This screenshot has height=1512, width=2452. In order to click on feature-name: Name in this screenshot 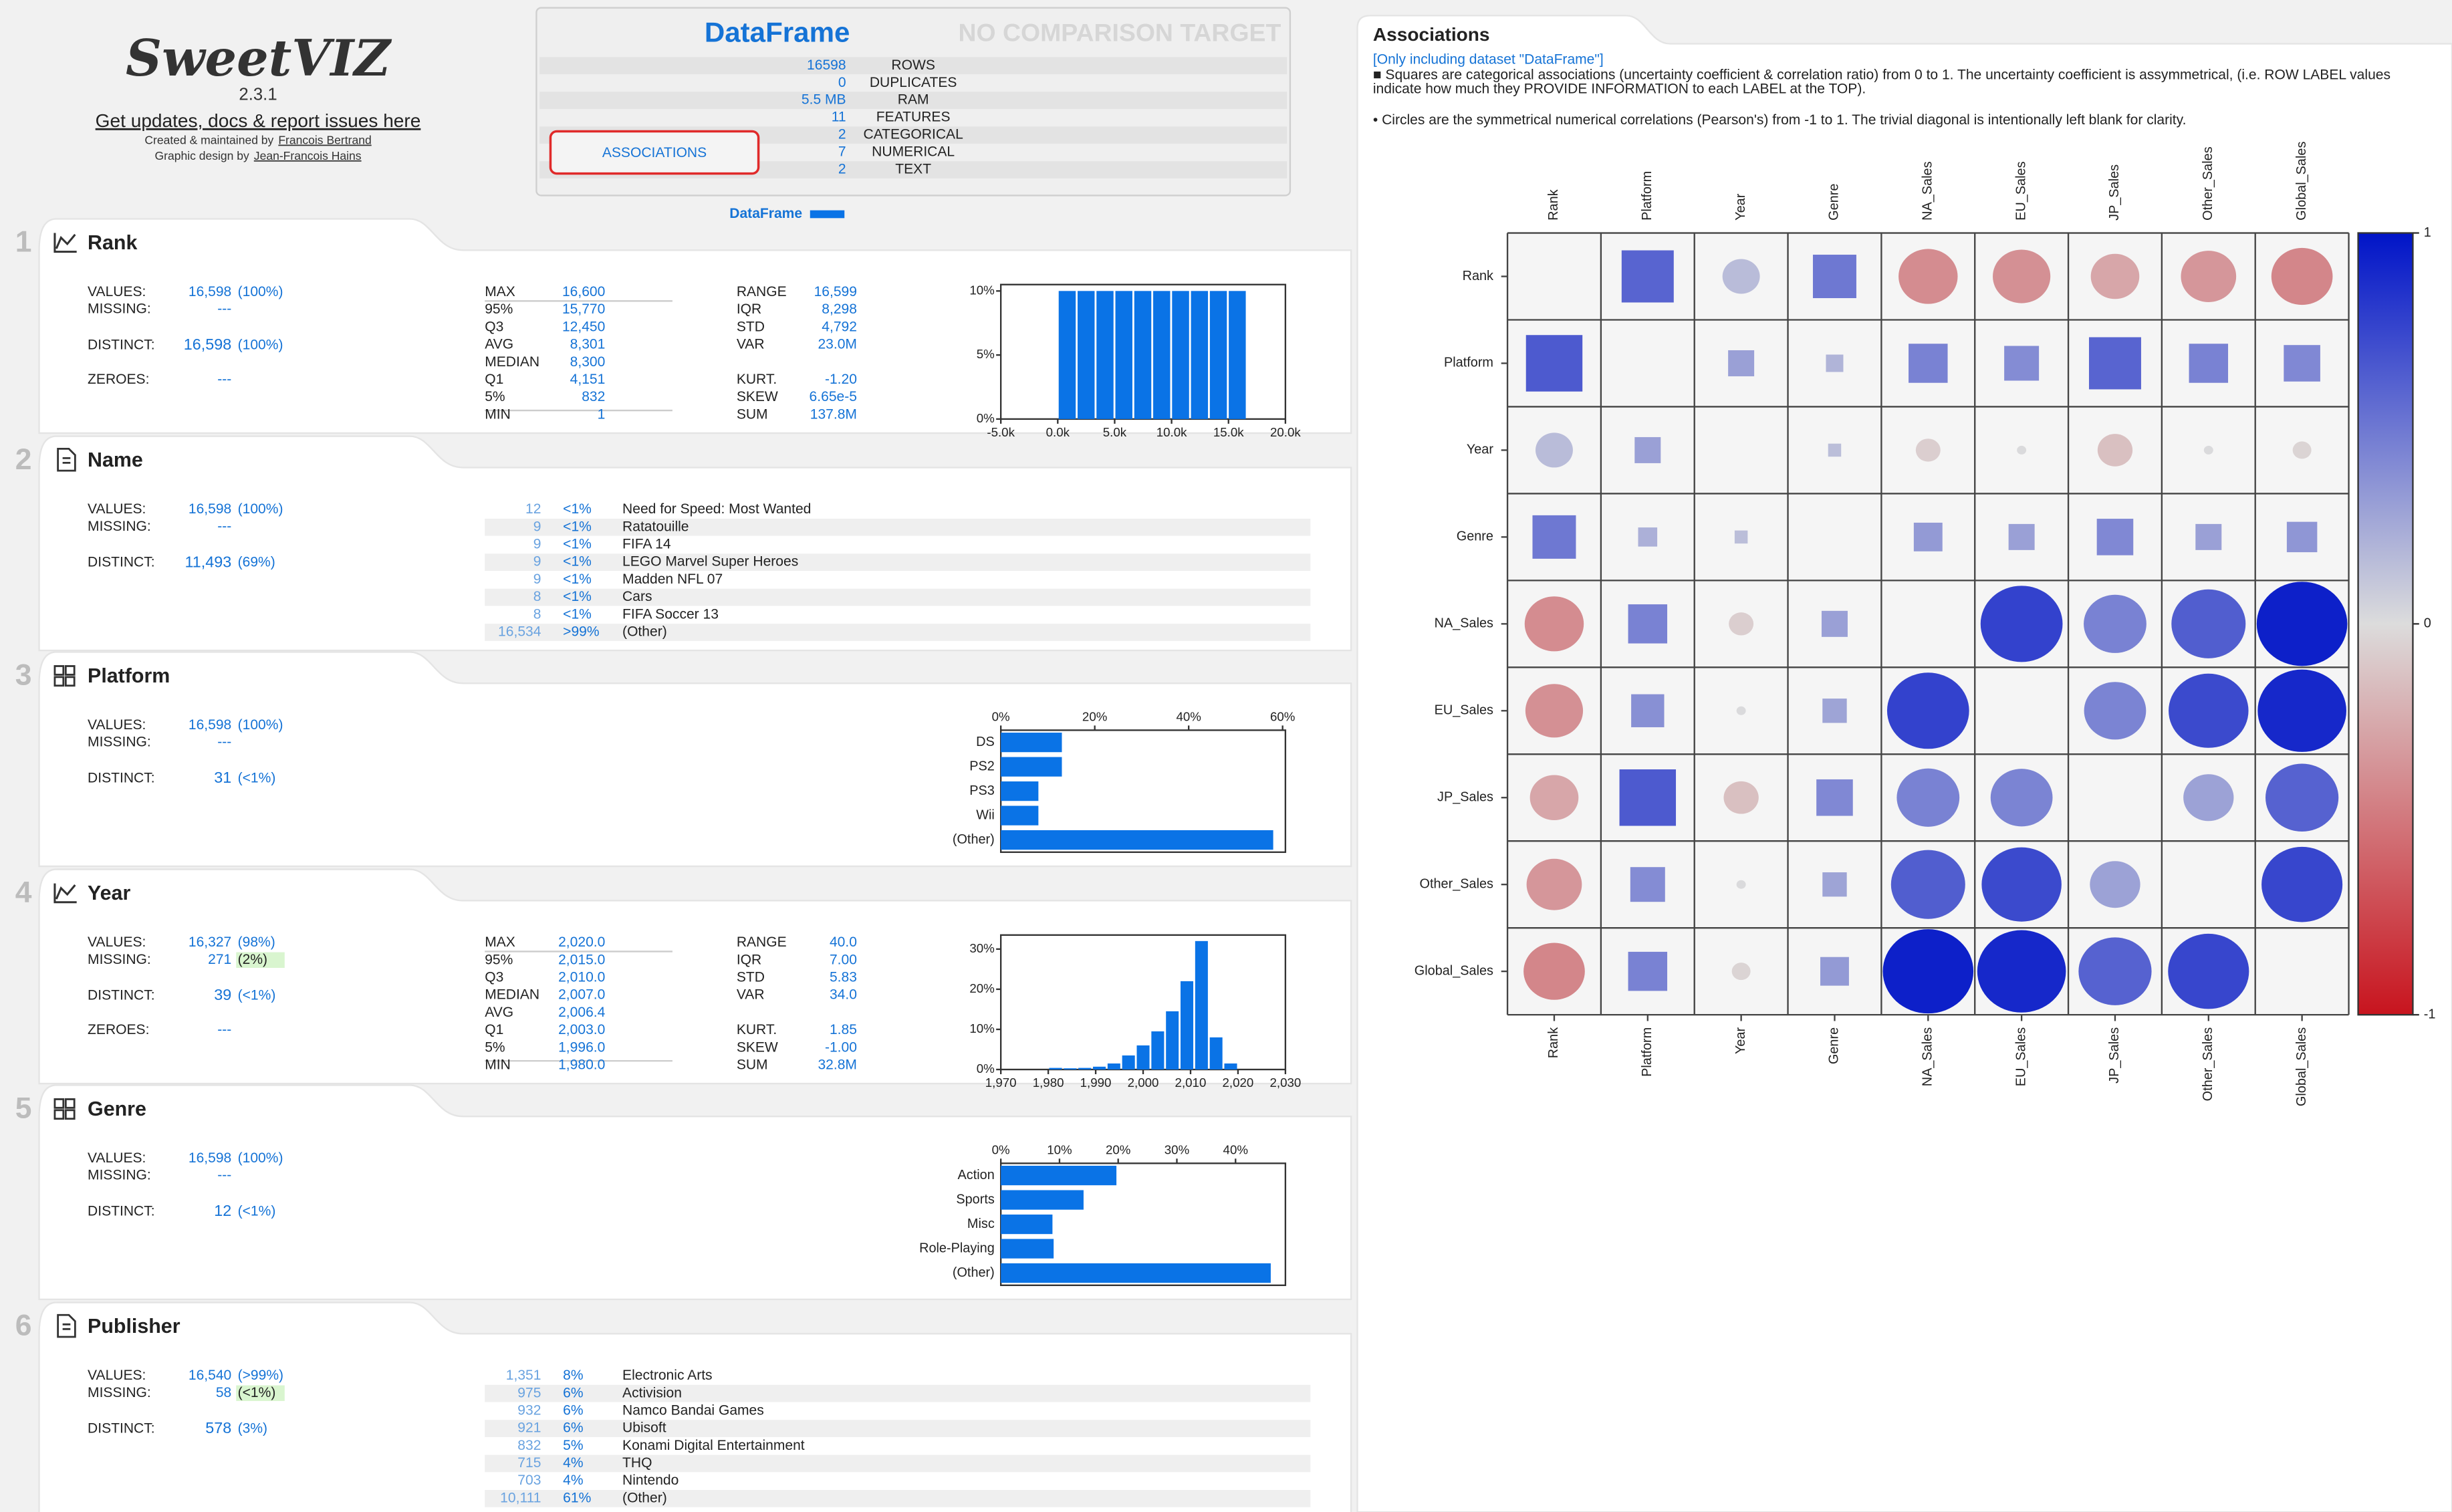, I will do `click(115, 460)`.